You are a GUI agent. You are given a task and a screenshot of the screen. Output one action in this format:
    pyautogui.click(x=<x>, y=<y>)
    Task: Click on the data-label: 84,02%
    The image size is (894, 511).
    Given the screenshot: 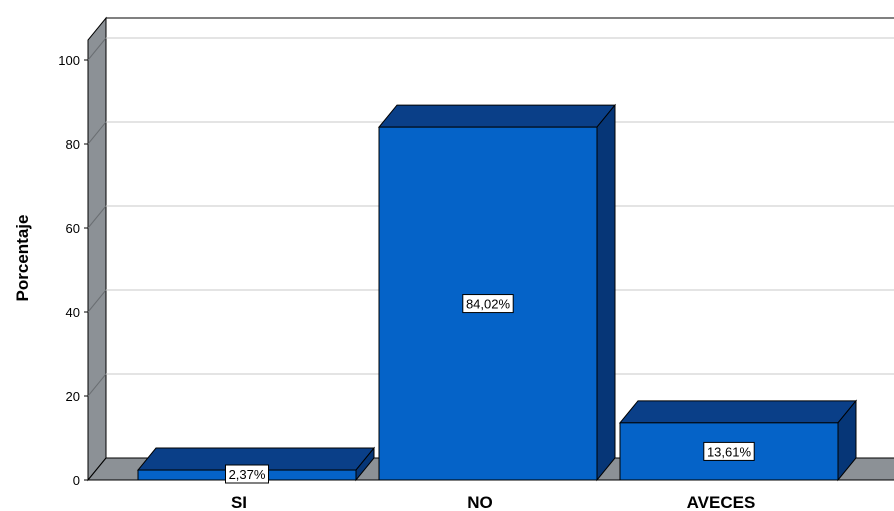 What is the action you would take?
    pyautogui.click(x=488, y=304)
    